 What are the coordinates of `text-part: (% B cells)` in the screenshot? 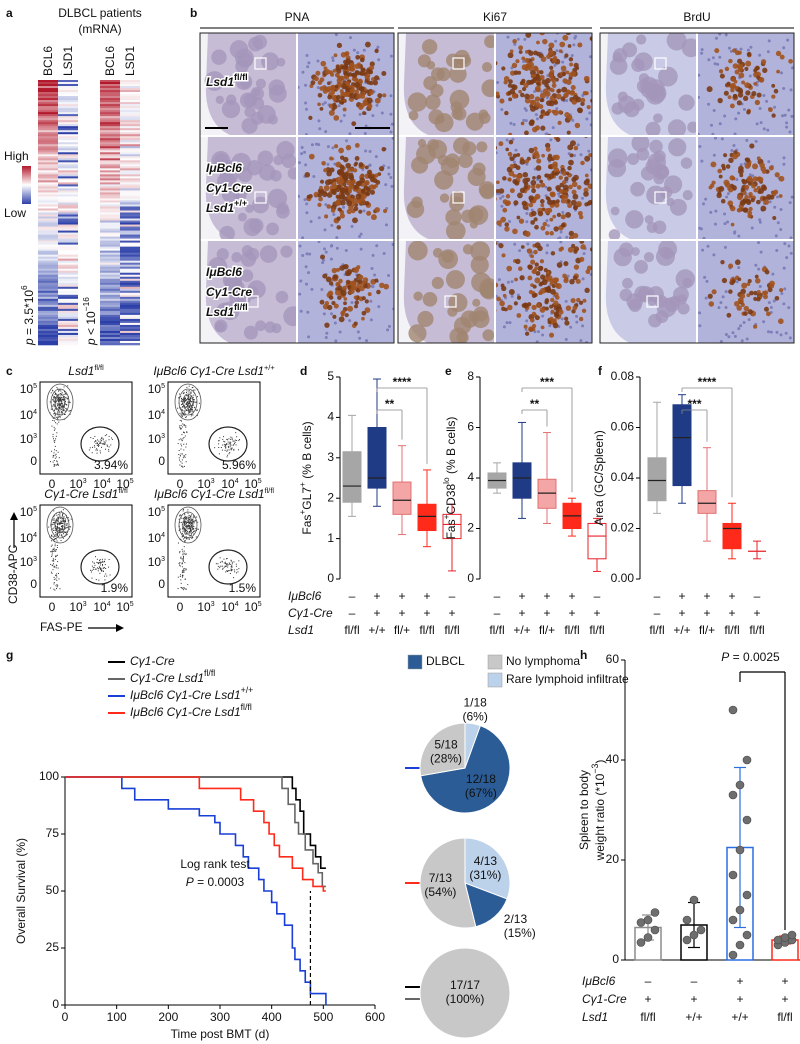 It's located at (451, 447).